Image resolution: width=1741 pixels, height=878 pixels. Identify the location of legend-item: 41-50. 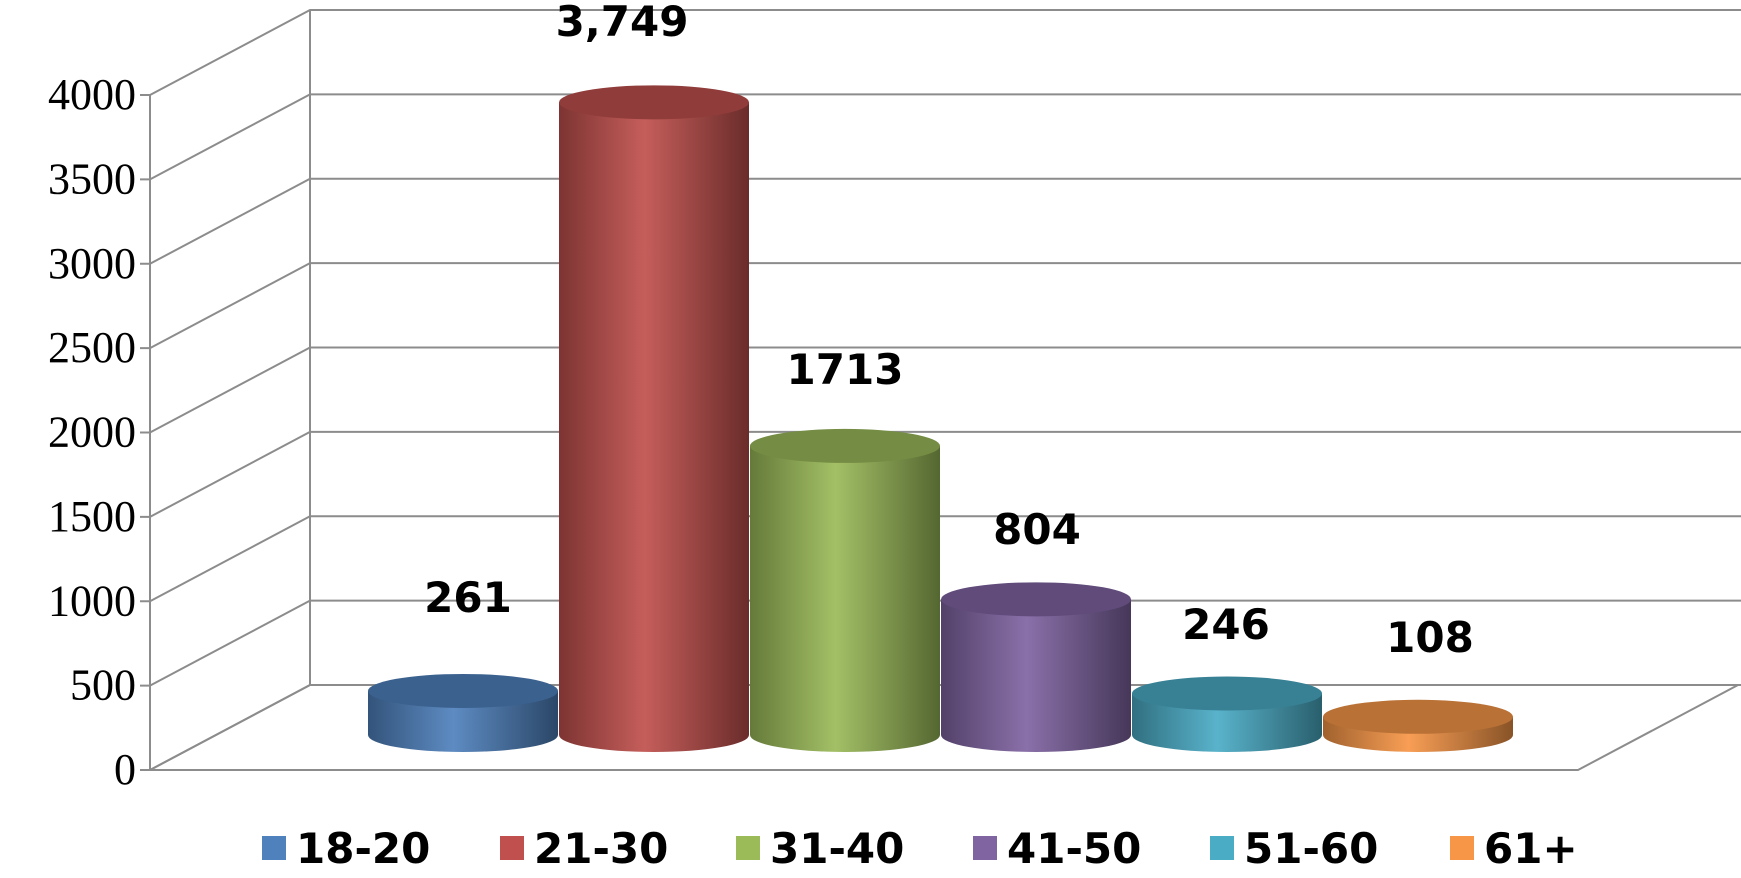
(1057, 848).